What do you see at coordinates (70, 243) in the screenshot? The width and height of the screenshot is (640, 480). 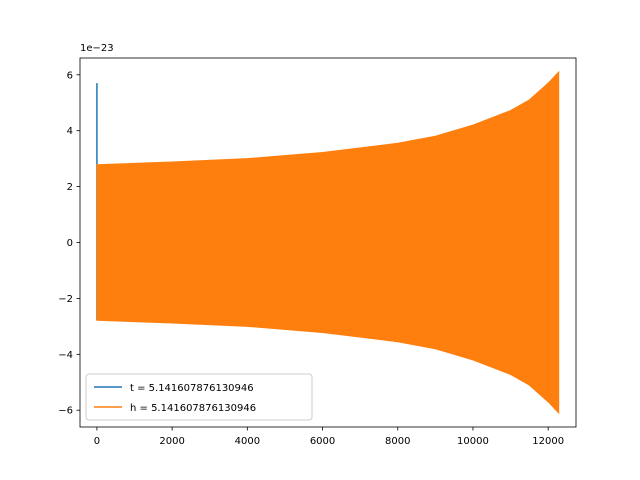 I see `y-tick-label: 0` at bounding box center [70, 243].